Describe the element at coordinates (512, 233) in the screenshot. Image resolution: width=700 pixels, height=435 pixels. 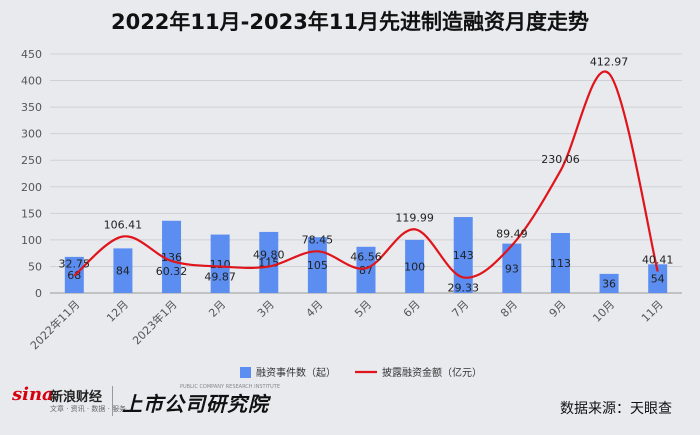
I see `line-value-label: 89.49` at that location.